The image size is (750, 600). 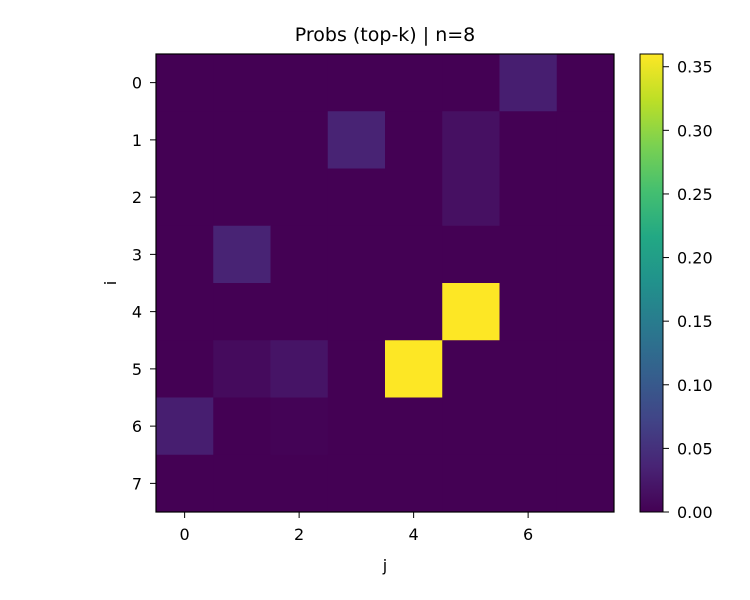 I want to click on x-tick-label: 0, so click(x=185, y=534).